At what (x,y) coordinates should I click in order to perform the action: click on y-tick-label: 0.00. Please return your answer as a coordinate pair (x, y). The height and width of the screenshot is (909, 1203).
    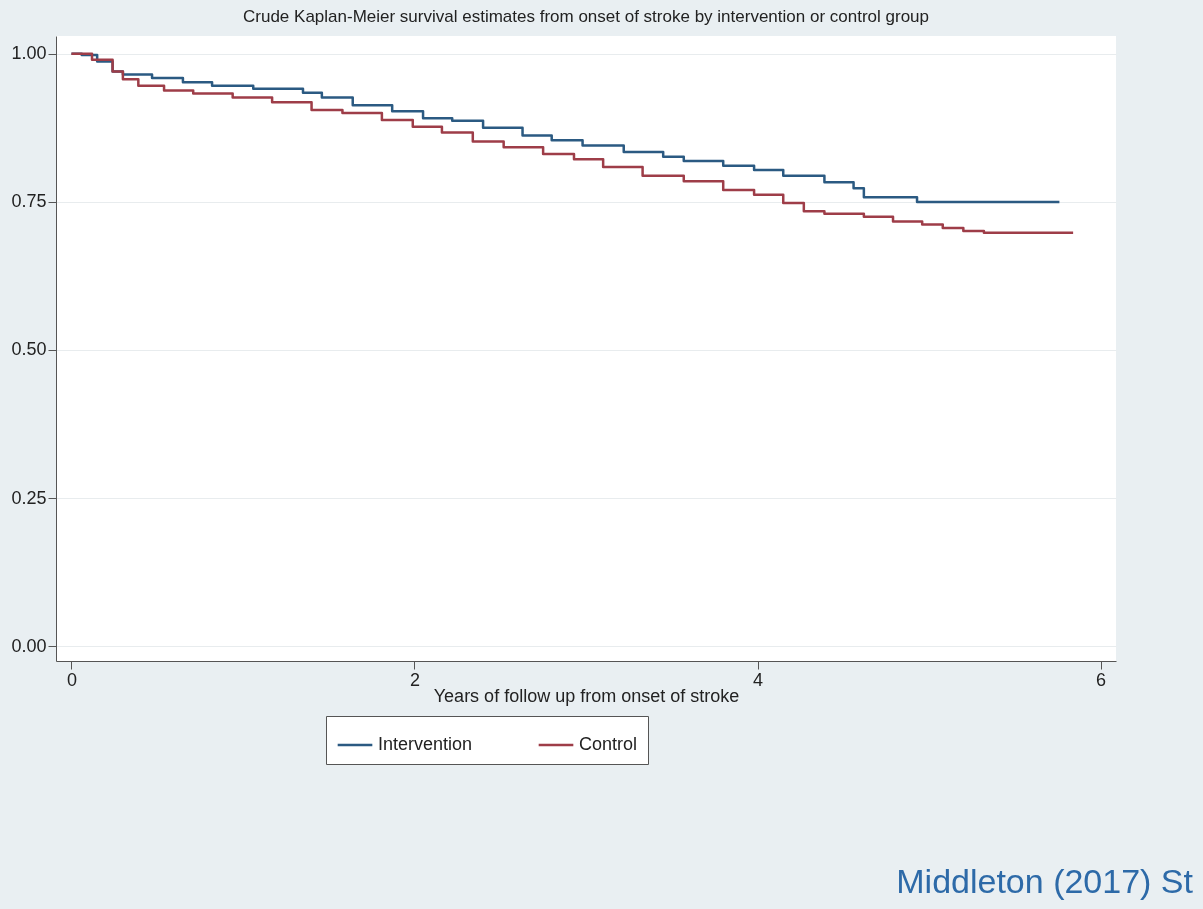
    Looking at the image, I should click on (29, 645).